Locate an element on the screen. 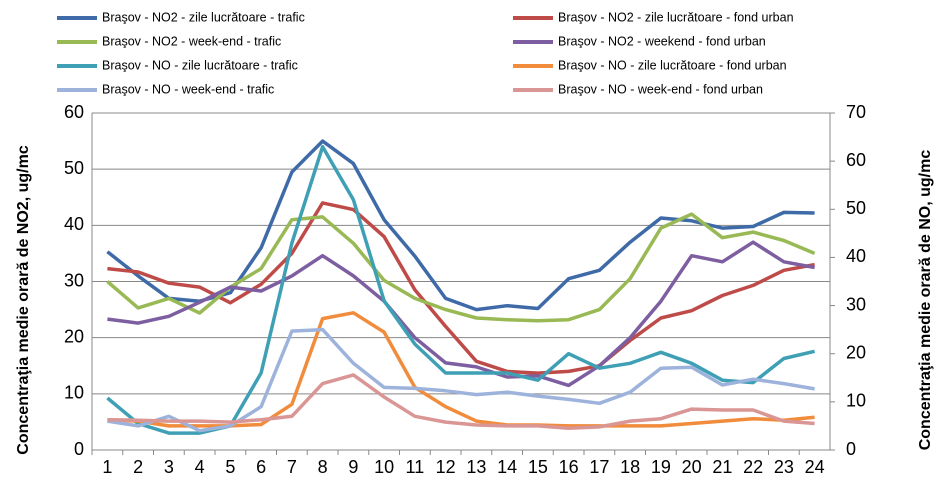 This screenshot has width=939, height=495. y2-tick-label: 10 is located at coordinates (856, 401).